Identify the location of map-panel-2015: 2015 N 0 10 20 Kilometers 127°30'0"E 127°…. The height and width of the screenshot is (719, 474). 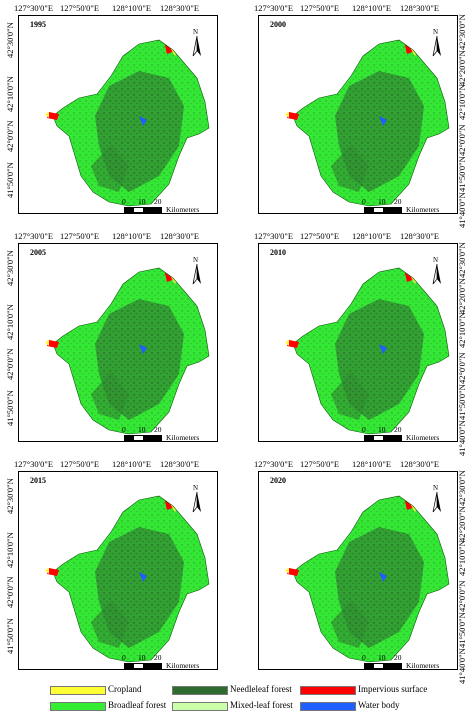
(117, 565).